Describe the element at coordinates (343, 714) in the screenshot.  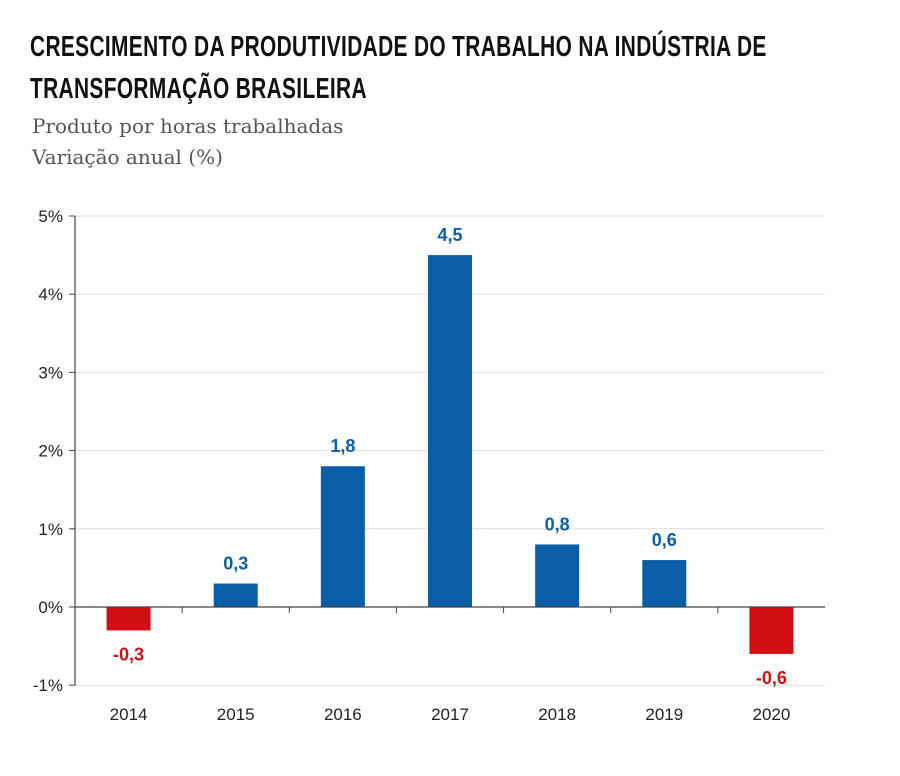
I see `x-tick-label: 2016` at that location.